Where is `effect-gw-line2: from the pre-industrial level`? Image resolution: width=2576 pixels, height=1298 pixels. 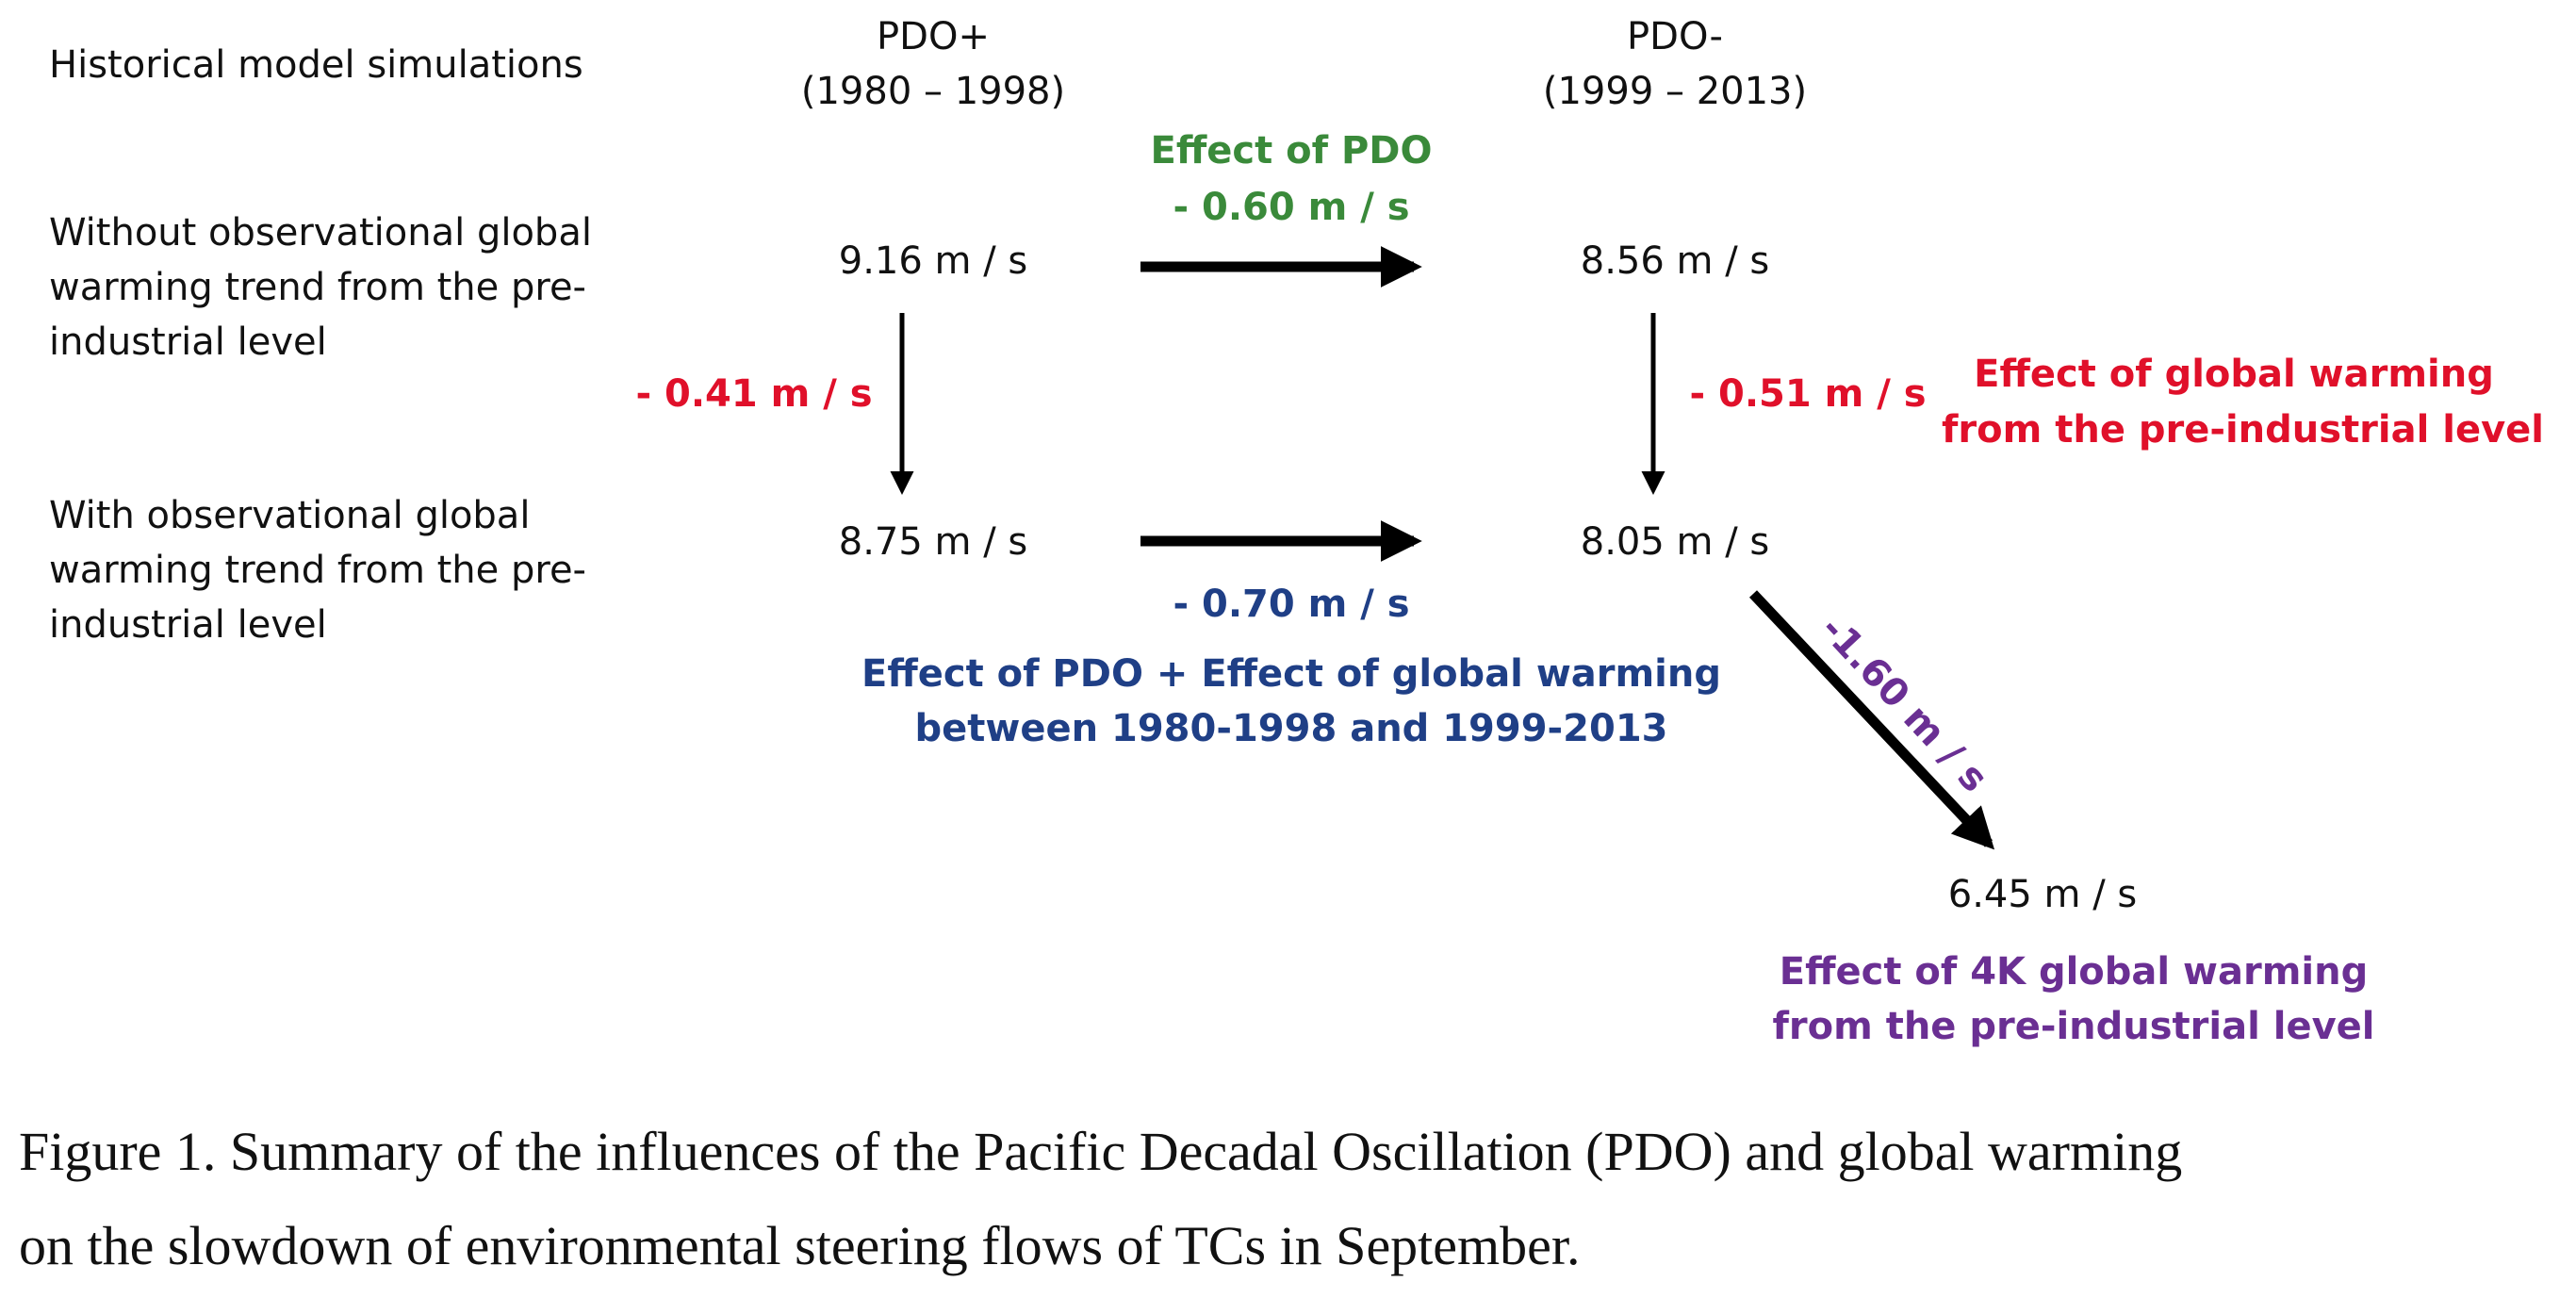 effect-gw-line2: from the pre-industrial level is located at coordinates (2243, 430).